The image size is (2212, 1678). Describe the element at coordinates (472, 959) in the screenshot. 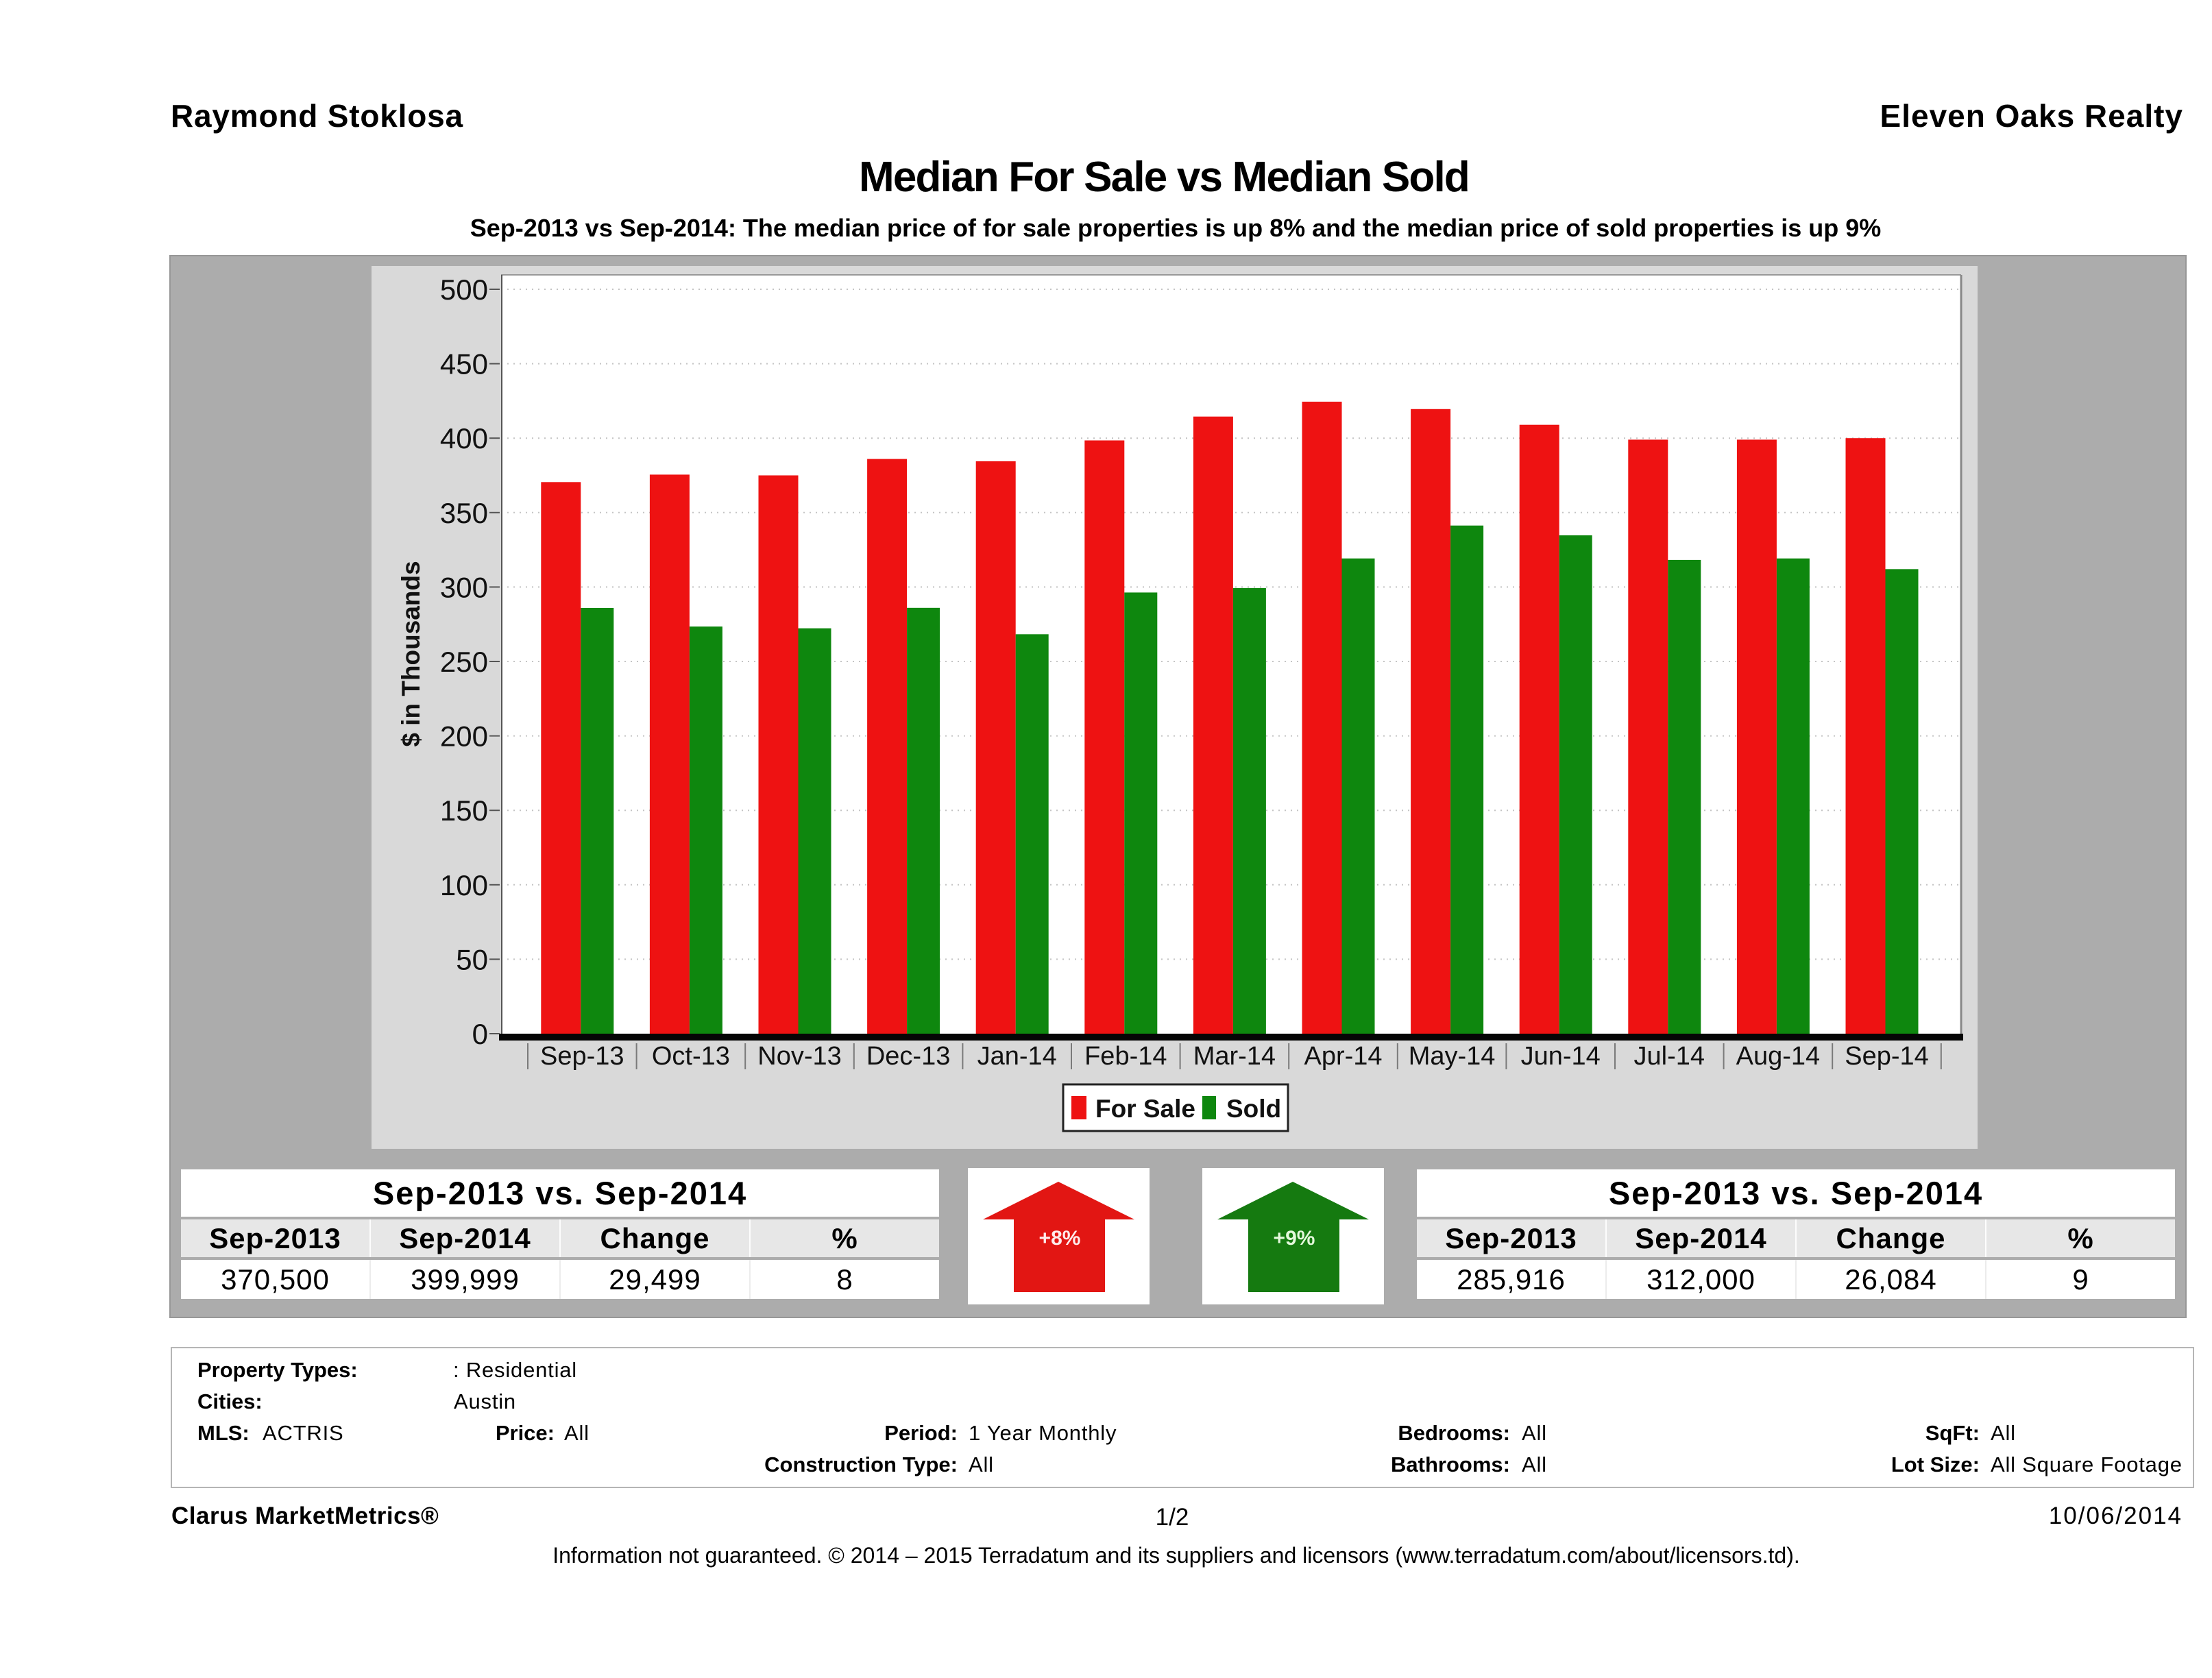

I see `svg-text: 50` at that location.